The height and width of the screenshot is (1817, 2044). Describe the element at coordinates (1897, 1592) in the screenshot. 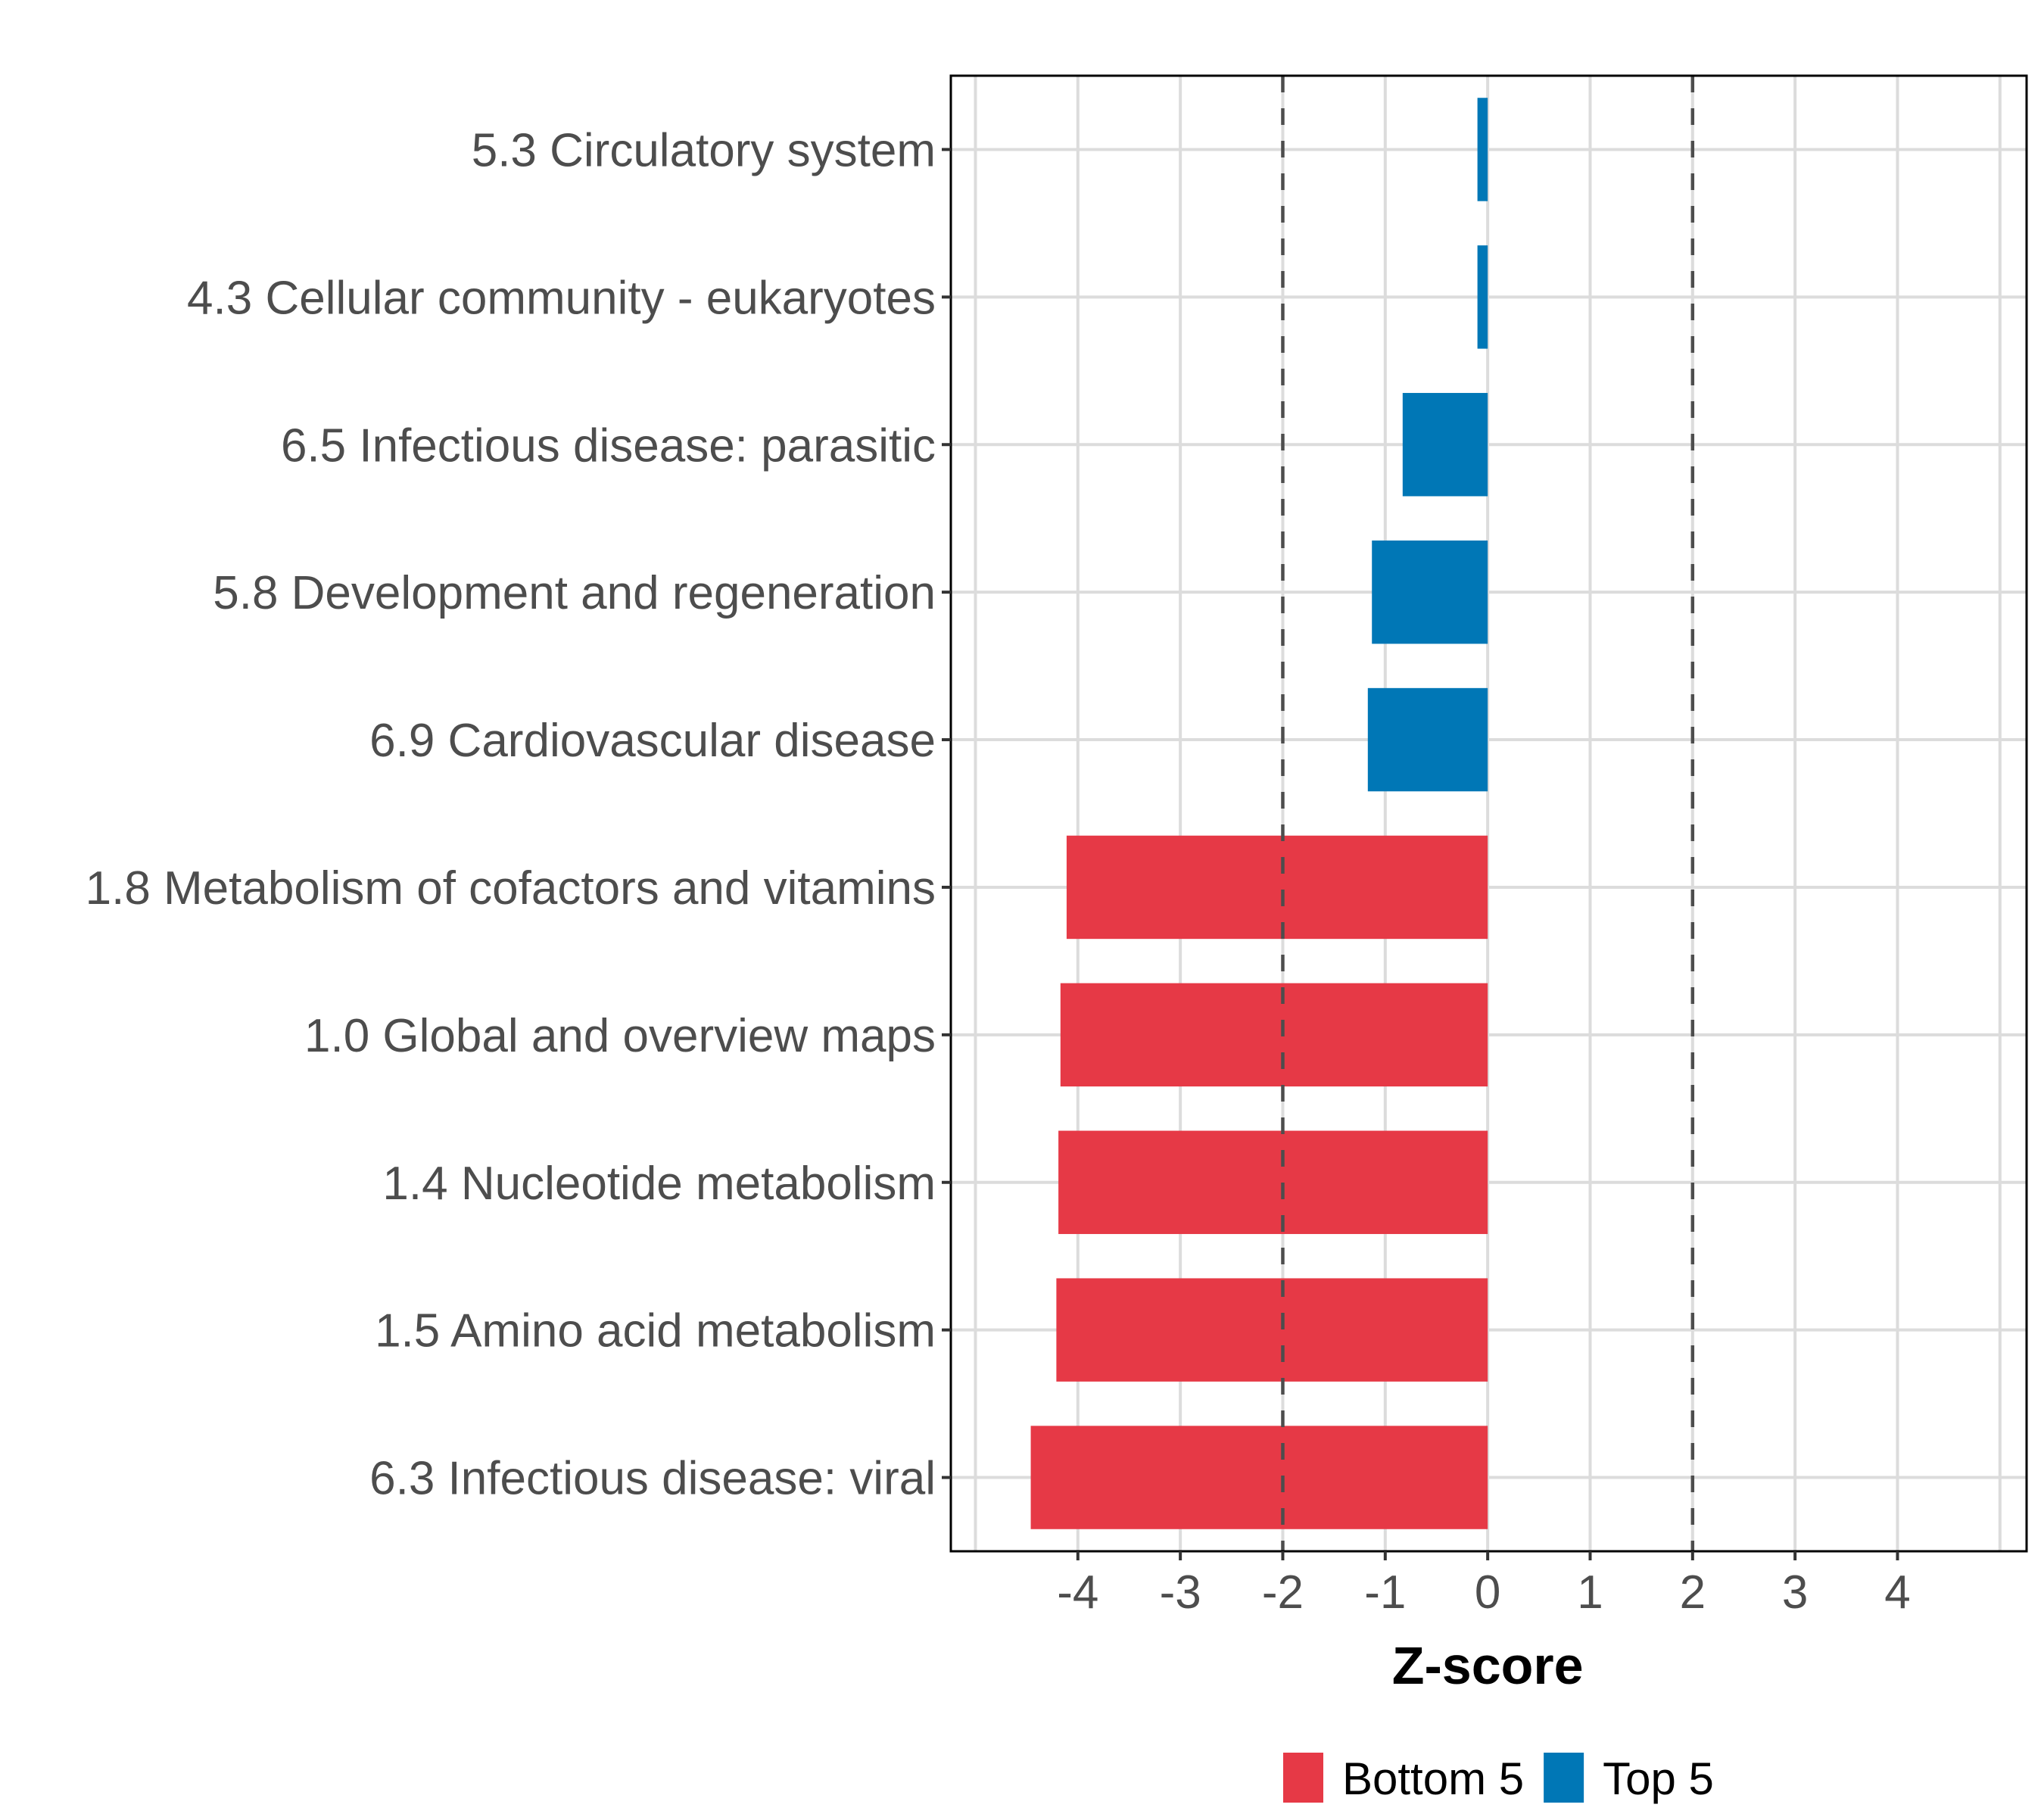

I see `x-tick-label: 4` at that location.